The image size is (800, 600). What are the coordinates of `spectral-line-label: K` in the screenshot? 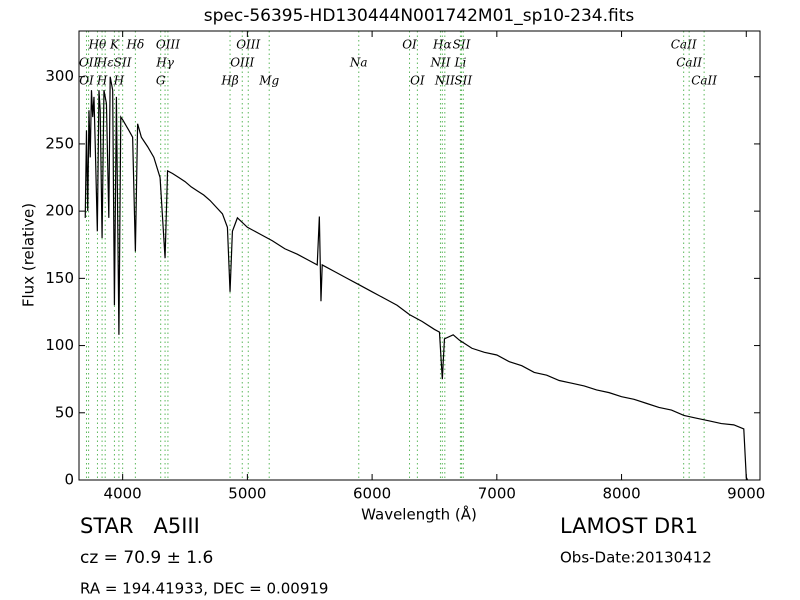 It's located at (114, 45).